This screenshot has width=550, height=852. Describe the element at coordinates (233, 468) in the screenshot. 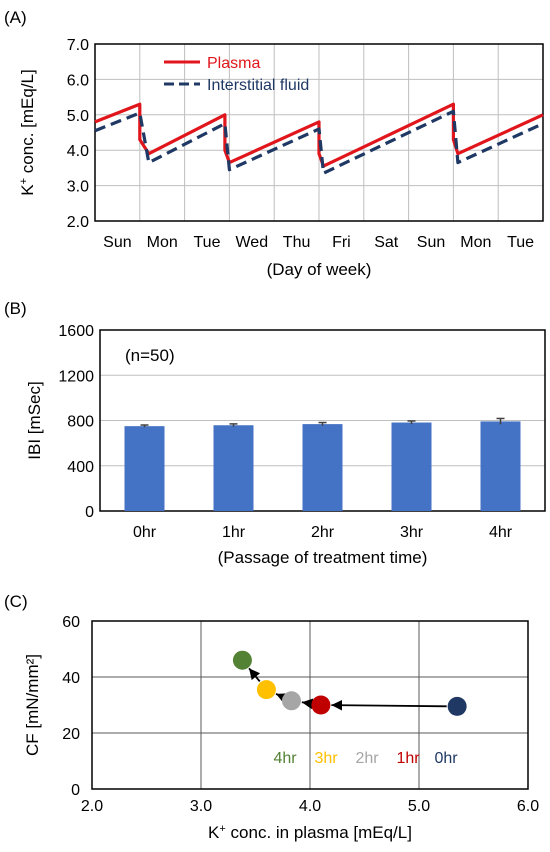

I see `bar-1hr` at that location.